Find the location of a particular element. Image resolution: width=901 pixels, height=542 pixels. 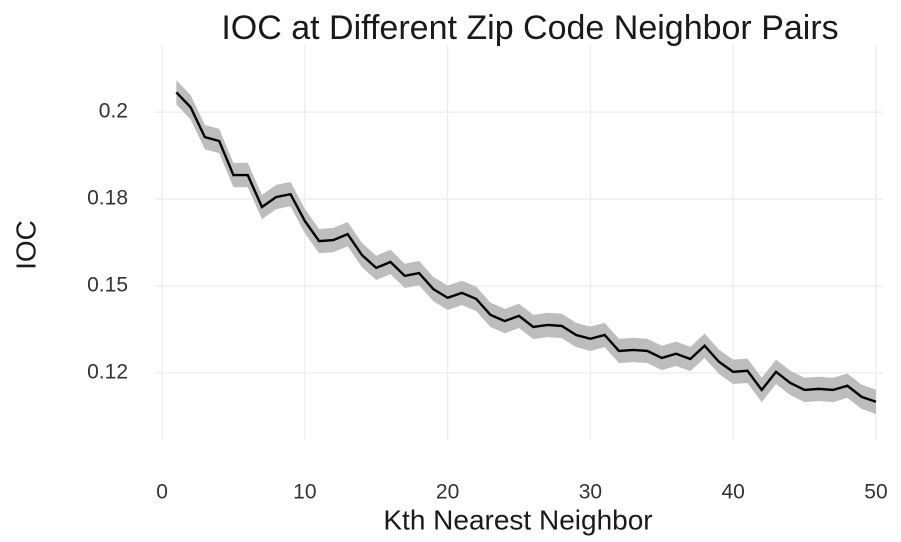

y-tick-label: 0.15 is located at coordinates (107, 285).